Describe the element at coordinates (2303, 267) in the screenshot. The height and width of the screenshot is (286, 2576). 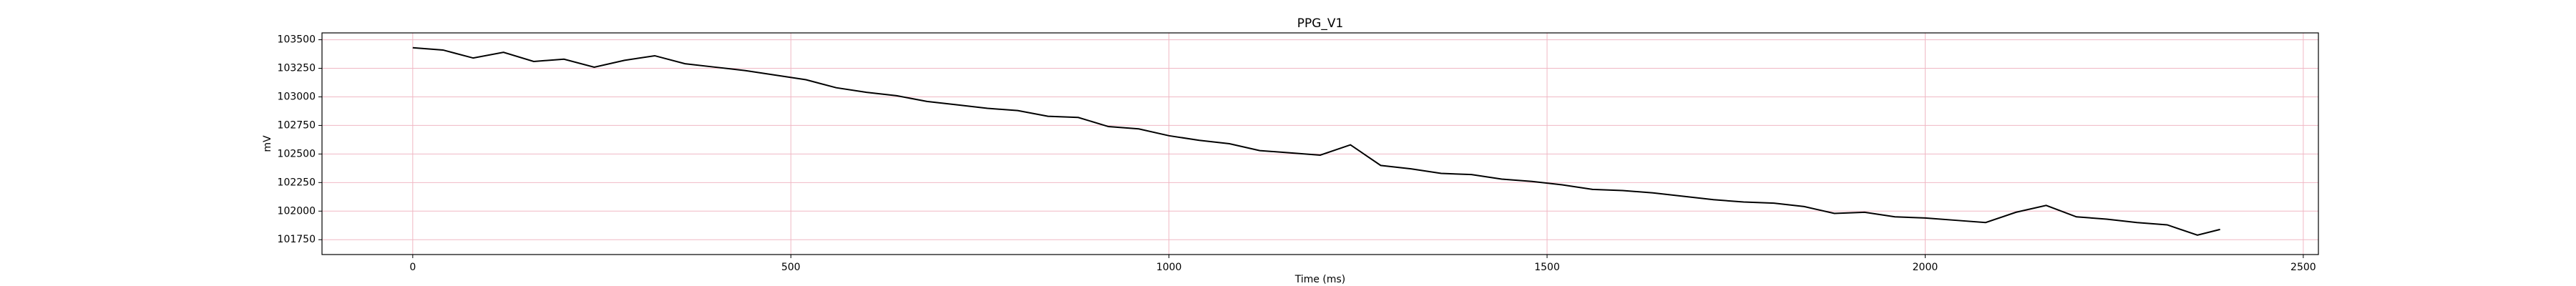
I see `x-tick-label: 2500` at that location.